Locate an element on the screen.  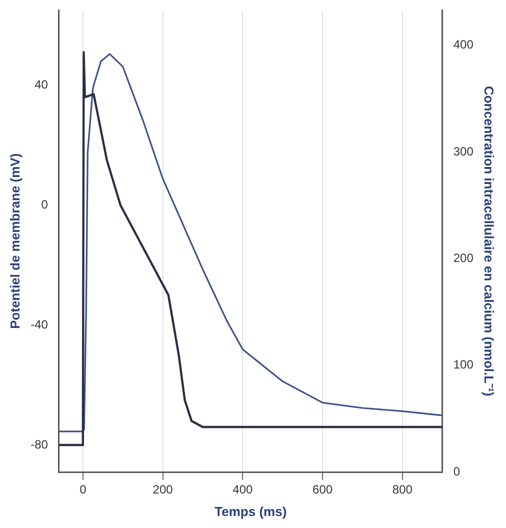
y-tick-label: -80 is located at coordinates (39, 444).